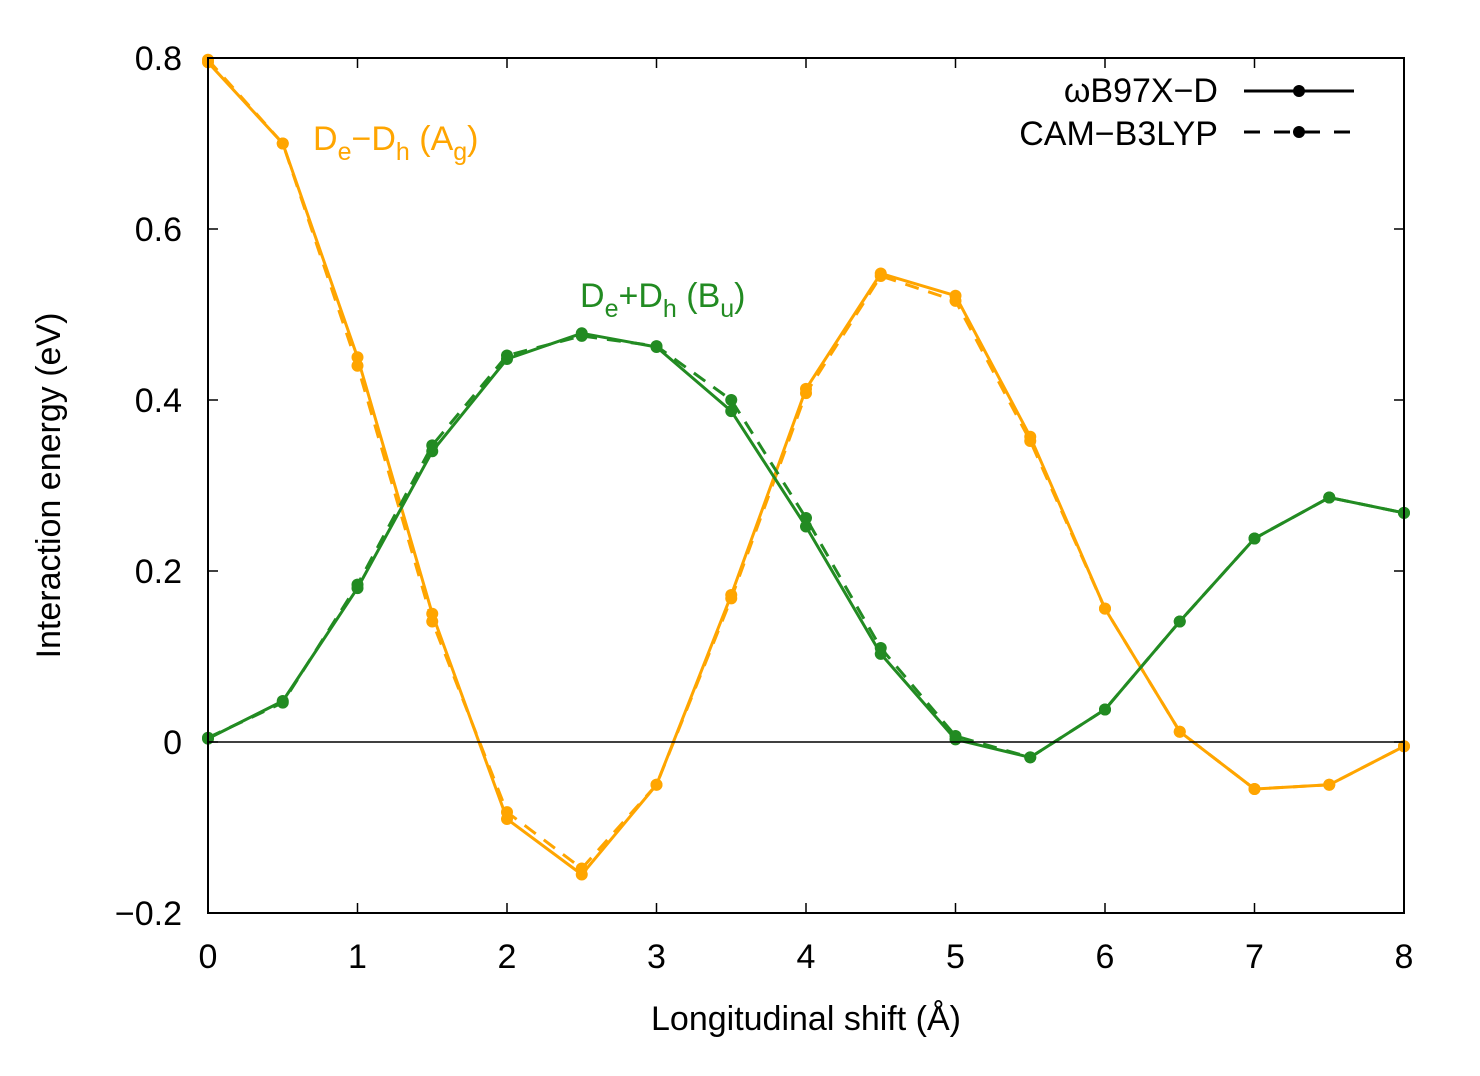 Image resolution: width=1480 pixels, height=1076 pixels. I want to click on y-tick-label-2: 0.2, so click(158, 572).